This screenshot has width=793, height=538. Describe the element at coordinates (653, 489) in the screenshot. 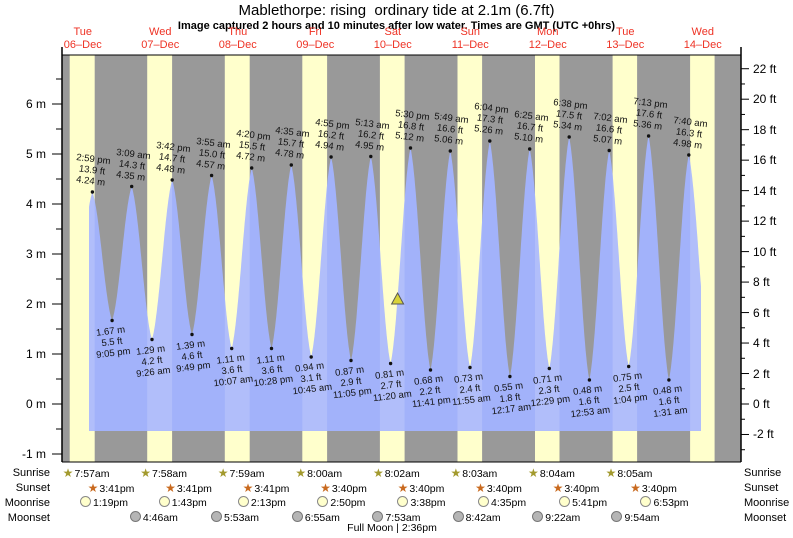

I see `sunset-entry: ★3:40pm` at that location.